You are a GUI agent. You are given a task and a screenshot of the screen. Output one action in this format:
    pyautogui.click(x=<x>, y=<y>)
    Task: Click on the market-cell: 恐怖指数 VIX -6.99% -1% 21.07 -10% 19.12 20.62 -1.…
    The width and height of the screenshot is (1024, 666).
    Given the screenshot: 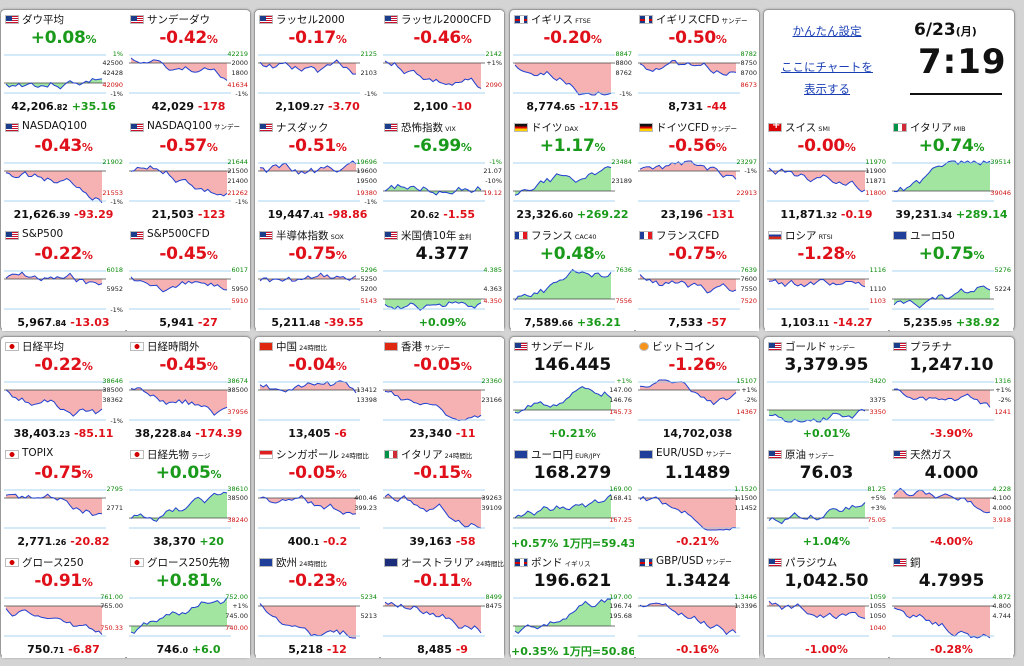 What is the action you would take?
    pyautogui.click(x=442, y=171)
    